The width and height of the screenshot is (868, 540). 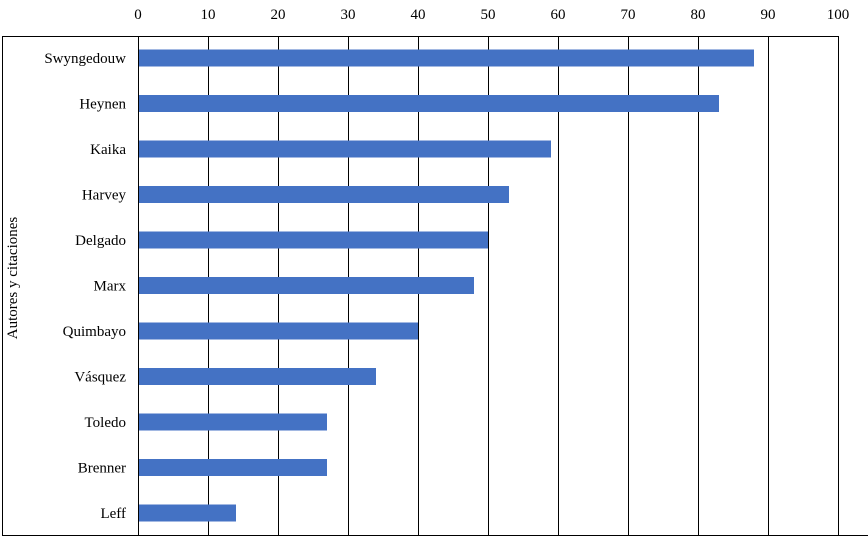 What do you see at coordinates (558, 15) in the screenshot?
I see `x-tick-label-60: 60` at bounding box center [558, 15].